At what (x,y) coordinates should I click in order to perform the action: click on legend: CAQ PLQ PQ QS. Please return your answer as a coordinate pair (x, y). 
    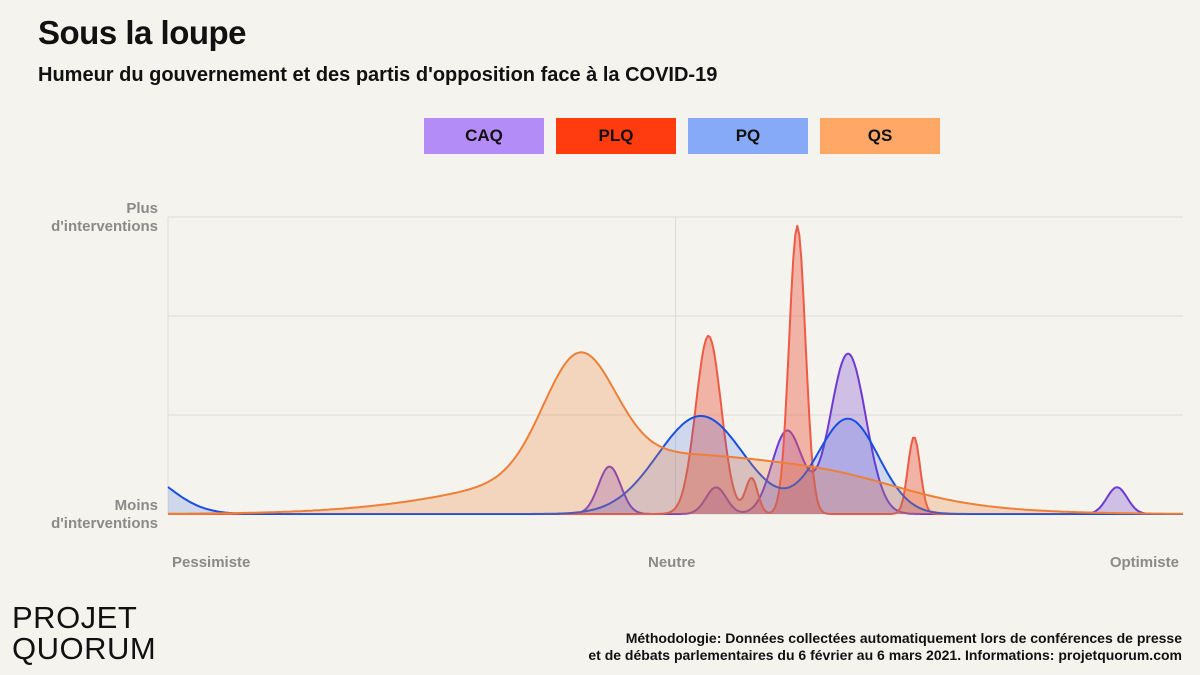
    Looking at the image, I should click on (682, 136).